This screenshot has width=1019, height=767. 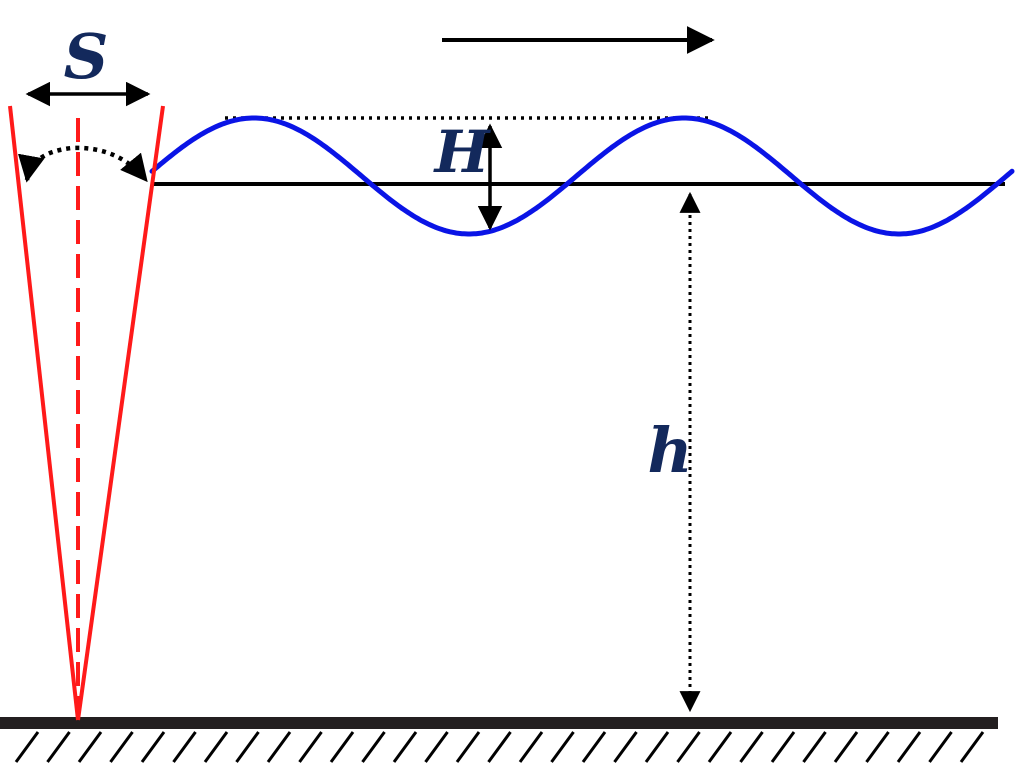 What do you see at coordinates (82, 164) in the screenshot?
I see `curved-double-arrow-icon` at bounding box center [82, 164].